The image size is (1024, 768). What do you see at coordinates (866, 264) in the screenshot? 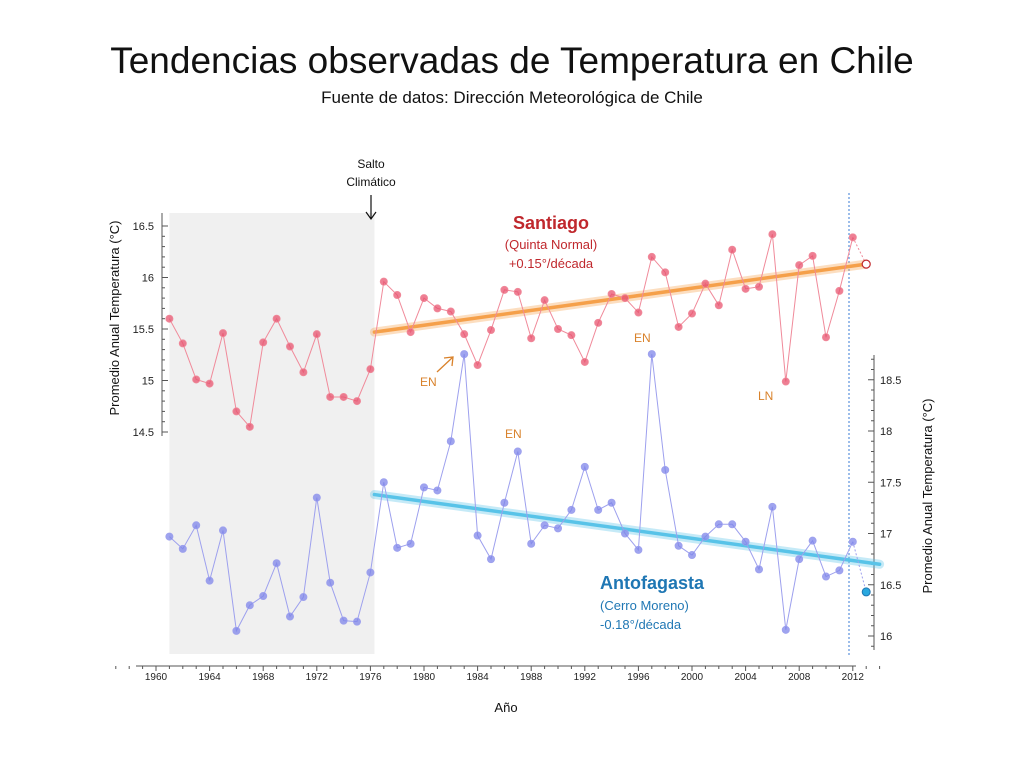
I see `santiago-last-point` at bounding box center [866, 264].